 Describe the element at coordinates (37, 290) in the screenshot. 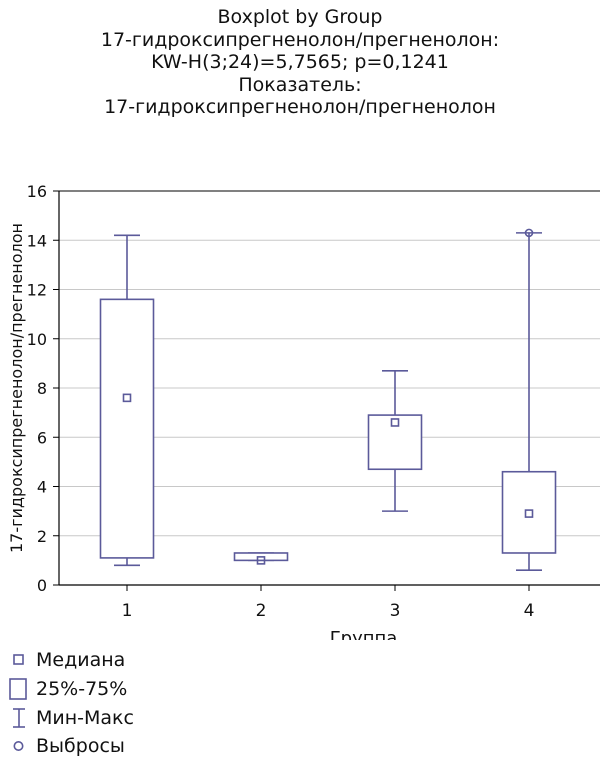

I see `y-tick-label: 12` at that location.